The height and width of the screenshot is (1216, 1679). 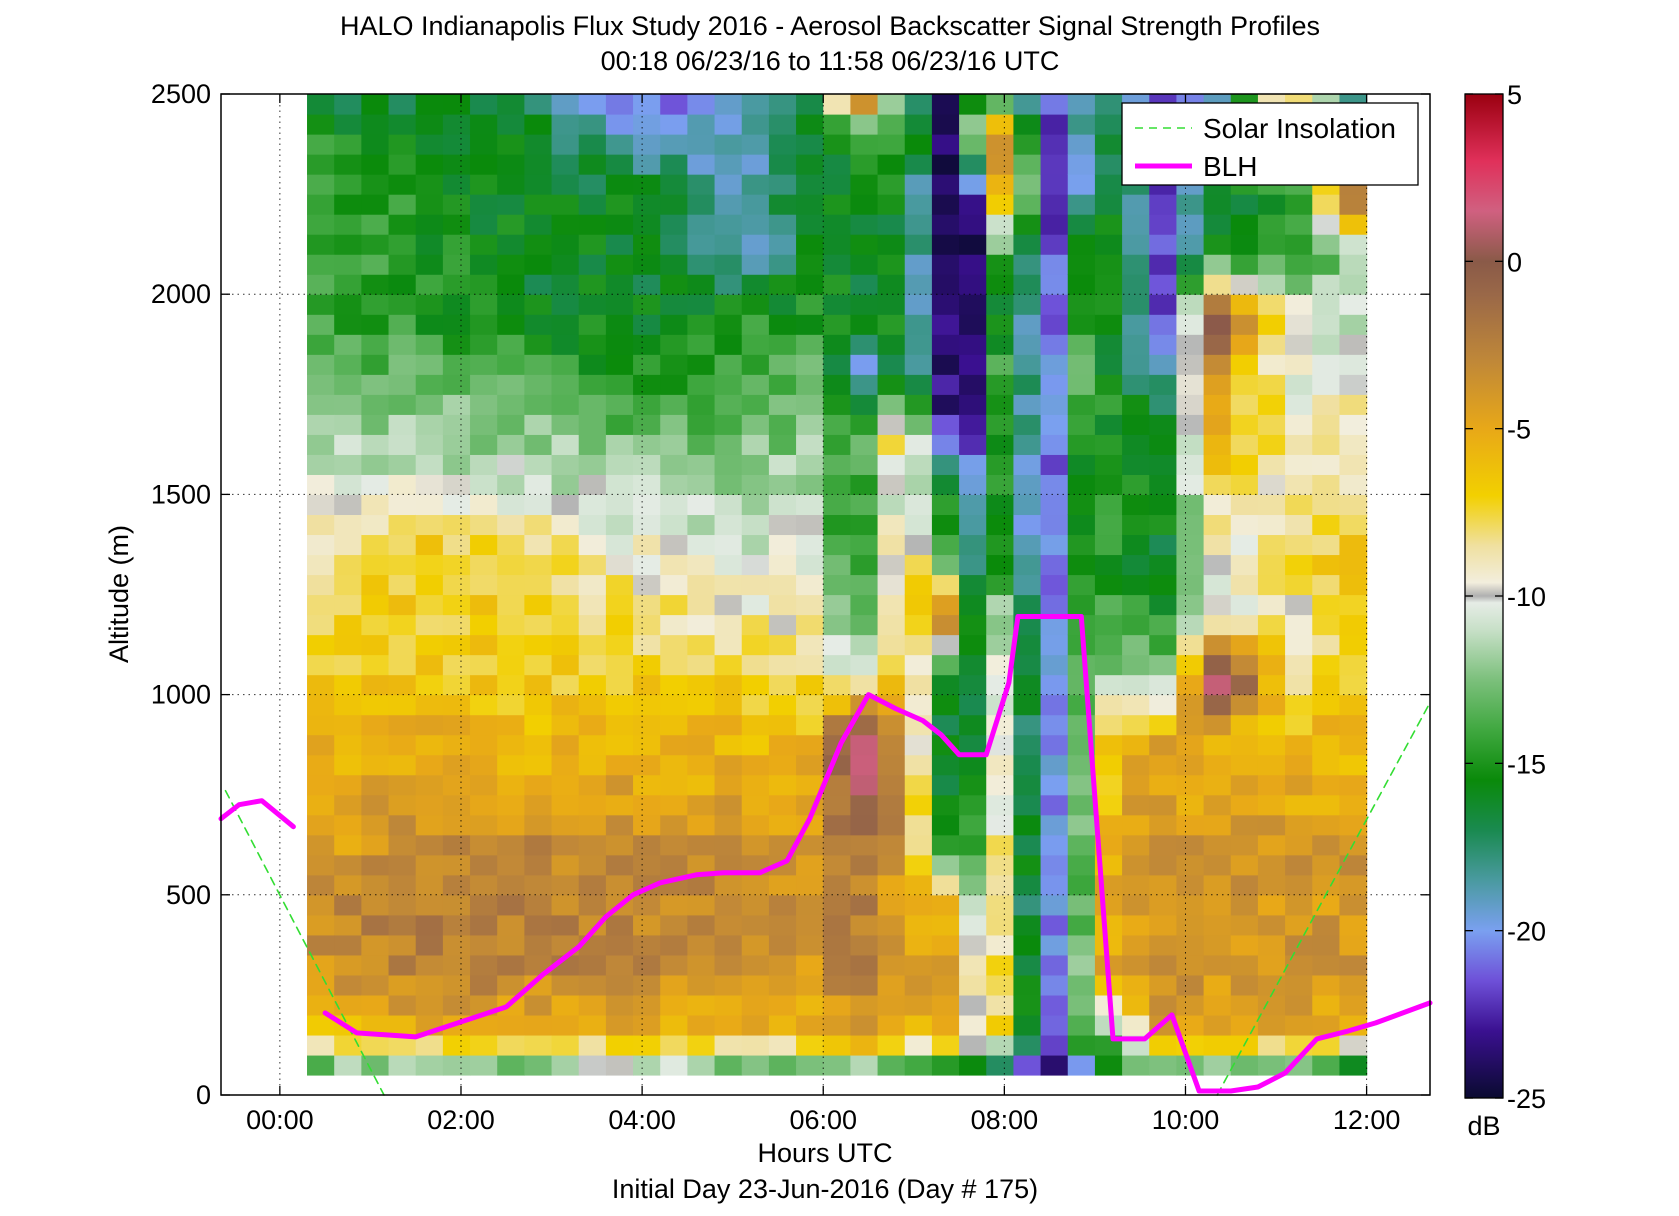 I want to click on legend: Solar Insolation BLH, so click(x=1270, y=144).